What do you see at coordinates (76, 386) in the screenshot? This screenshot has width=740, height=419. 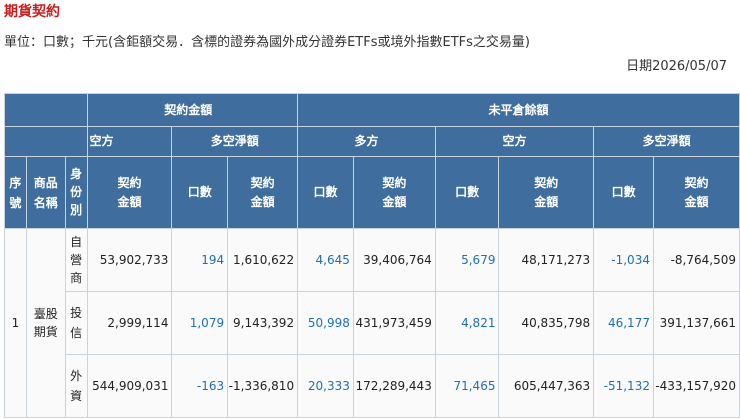 I see `identity-cell: 外資` at bounding box center [76, 386].